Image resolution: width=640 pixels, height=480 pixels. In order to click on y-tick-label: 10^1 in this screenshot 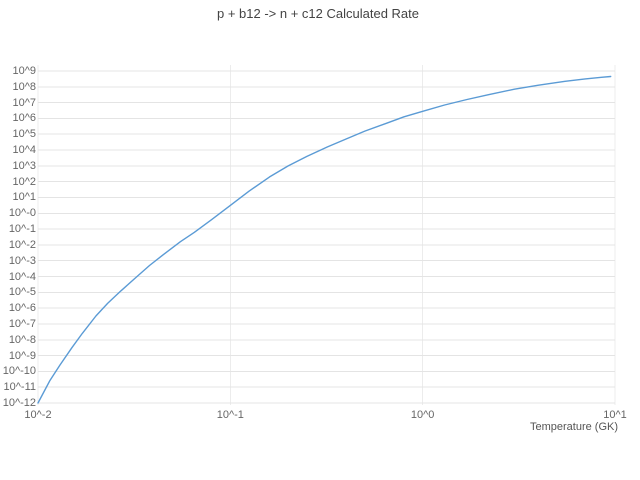, I will do `click(24, 197)`.